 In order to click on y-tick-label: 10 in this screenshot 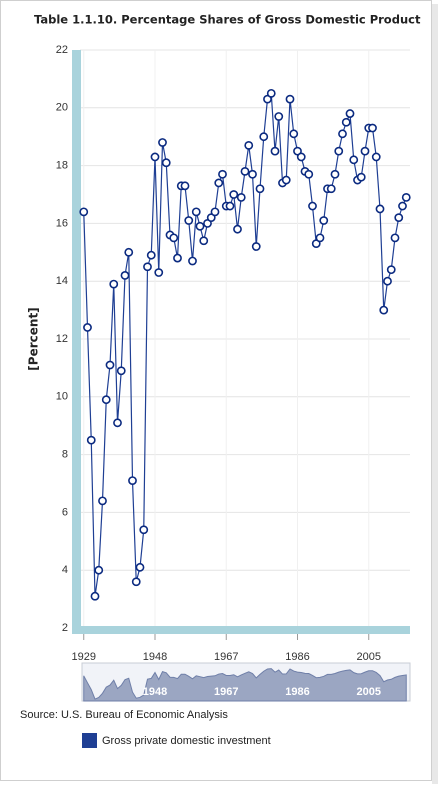, I will do `click(62, 397)`.